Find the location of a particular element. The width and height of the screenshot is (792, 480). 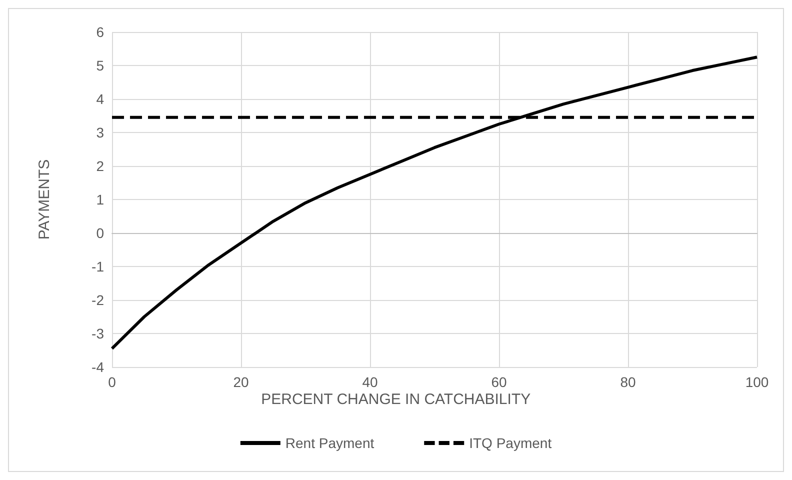

x-tick-label: 20 is located at coordinates (241, 382).